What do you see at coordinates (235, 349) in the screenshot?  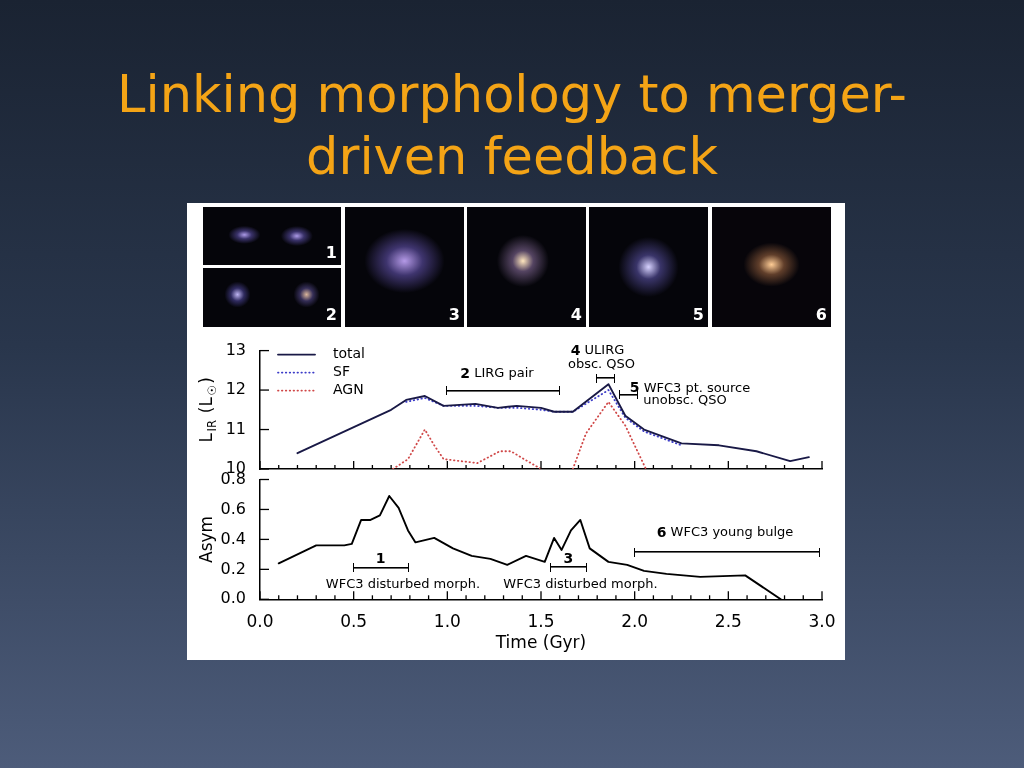 I see `y-tick-label: 13` at bounding box center [235, 349].